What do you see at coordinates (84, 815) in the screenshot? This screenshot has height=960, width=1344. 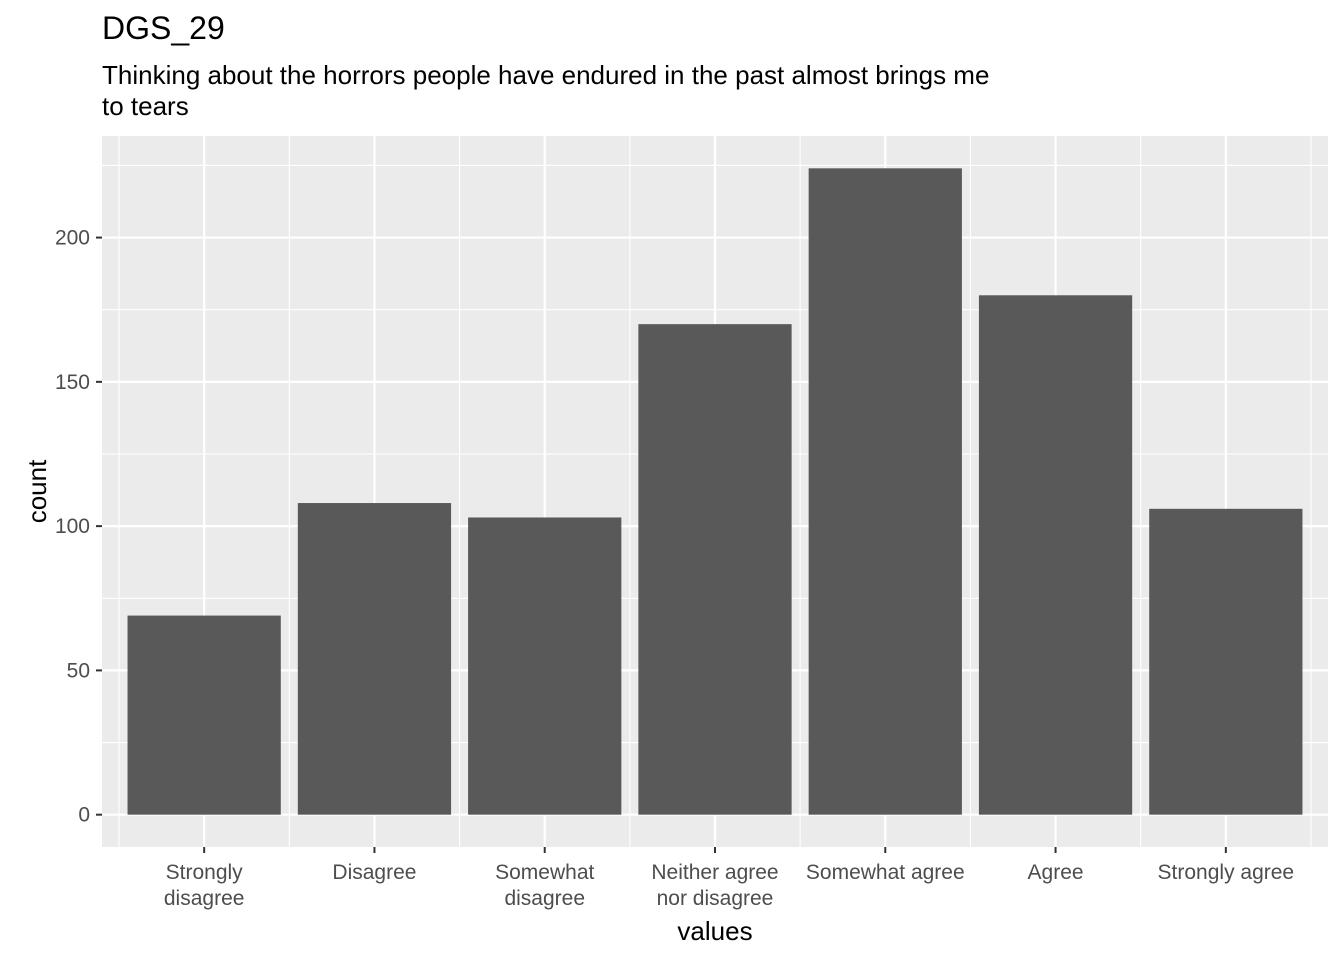 I see `y-tick-label: 0` at bounding box center [84, 815].